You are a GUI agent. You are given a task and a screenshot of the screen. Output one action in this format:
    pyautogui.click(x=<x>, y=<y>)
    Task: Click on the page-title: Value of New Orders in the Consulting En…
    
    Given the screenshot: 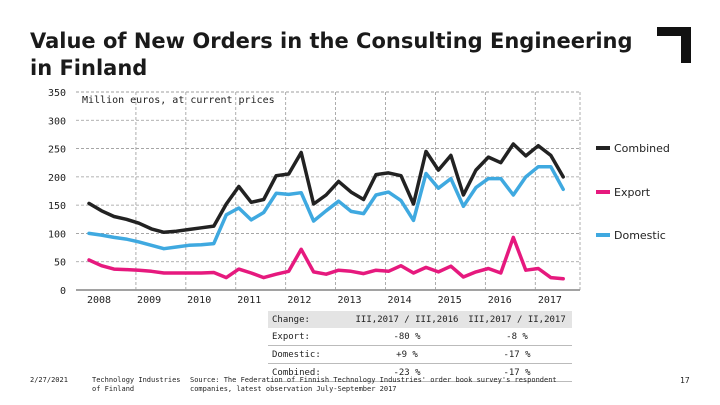 What is the action you would take?
    pyautogui.click(x=331, y=54)
    